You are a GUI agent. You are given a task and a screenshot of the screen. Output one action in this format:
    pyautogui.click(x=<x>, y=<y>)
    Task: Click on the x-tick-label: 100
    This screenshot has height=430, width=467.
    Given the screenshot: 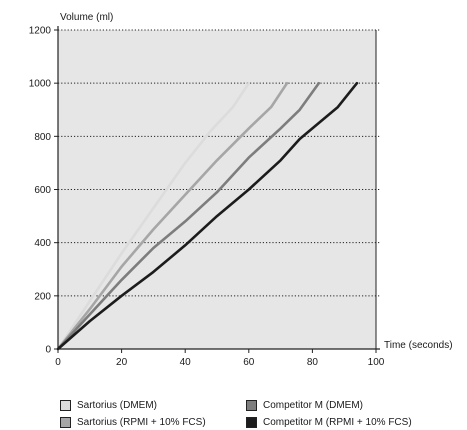 What is the action you would take?
    pyautogui.click(x=376, y=362)
    